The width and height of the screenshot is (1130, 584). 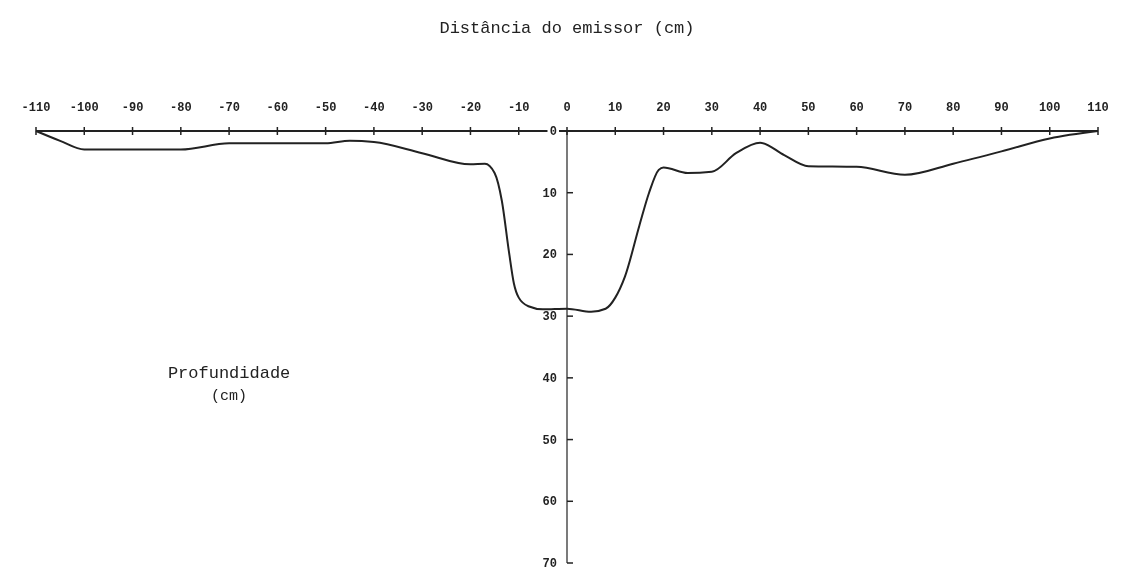 I want to click on x-tick-label: 30, so click(x=712, y=108).